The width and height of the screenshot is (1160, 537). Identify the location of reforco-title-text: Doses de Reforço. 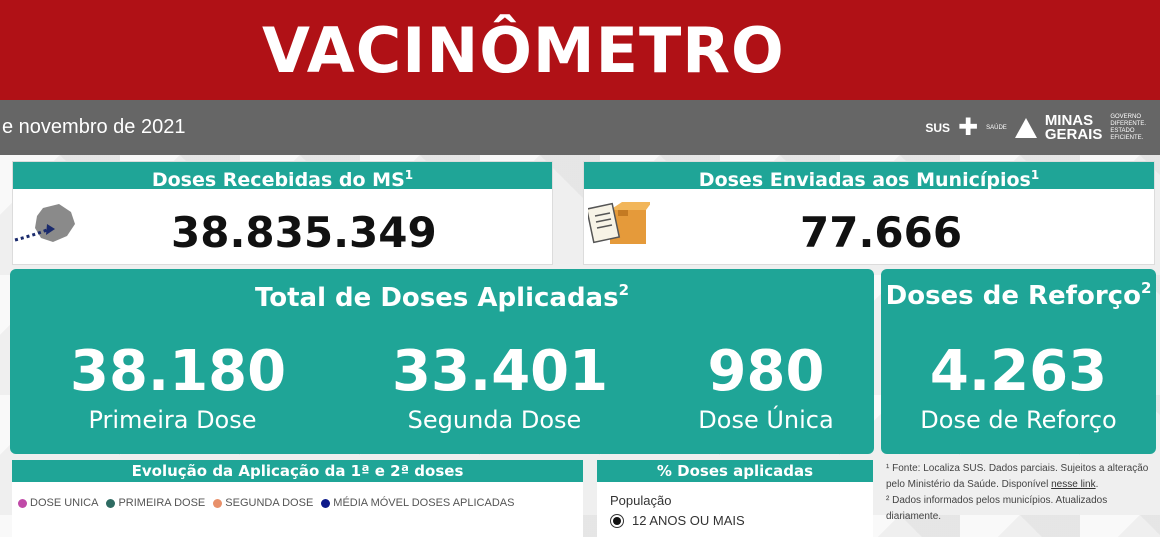
(1013, 296).